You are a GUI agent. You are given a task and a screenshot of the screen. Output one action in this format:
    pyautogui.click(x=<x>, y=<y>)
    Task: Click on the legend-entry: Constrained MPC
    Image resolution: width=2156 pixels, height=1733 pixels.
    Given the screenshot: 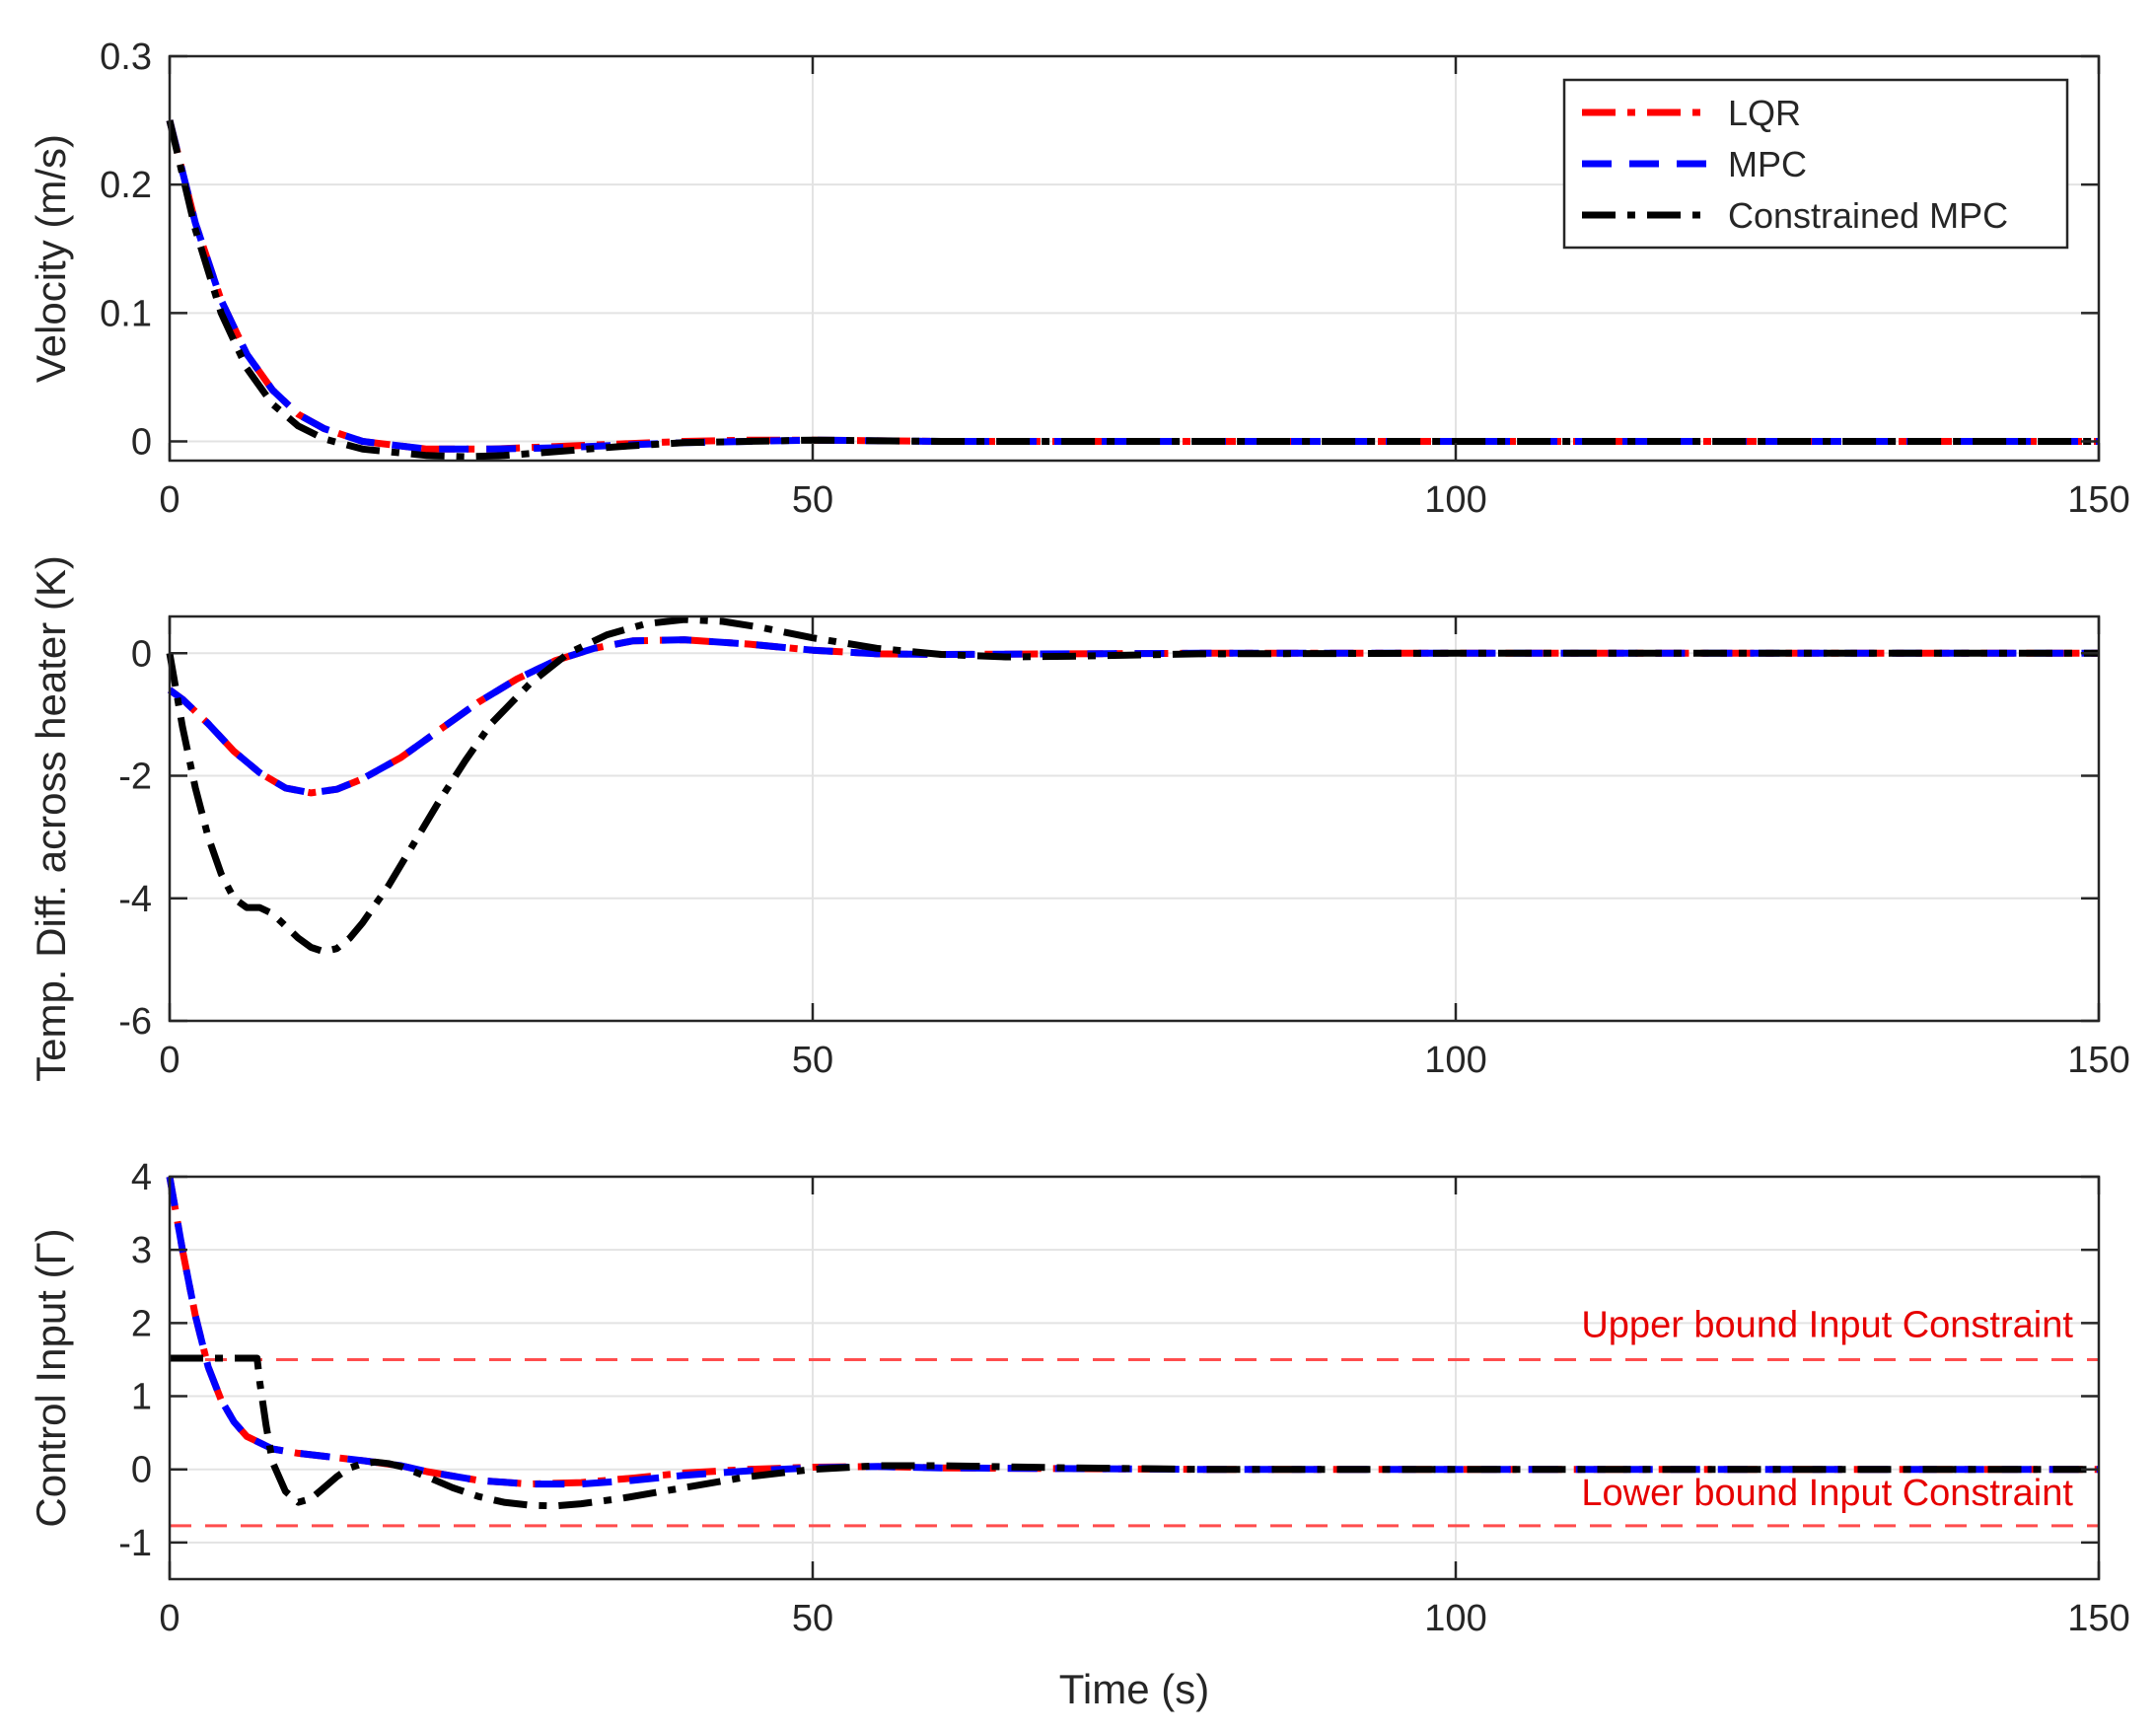 What is the action you would take?
    pyautogui.click(x=1868, y=216)
    